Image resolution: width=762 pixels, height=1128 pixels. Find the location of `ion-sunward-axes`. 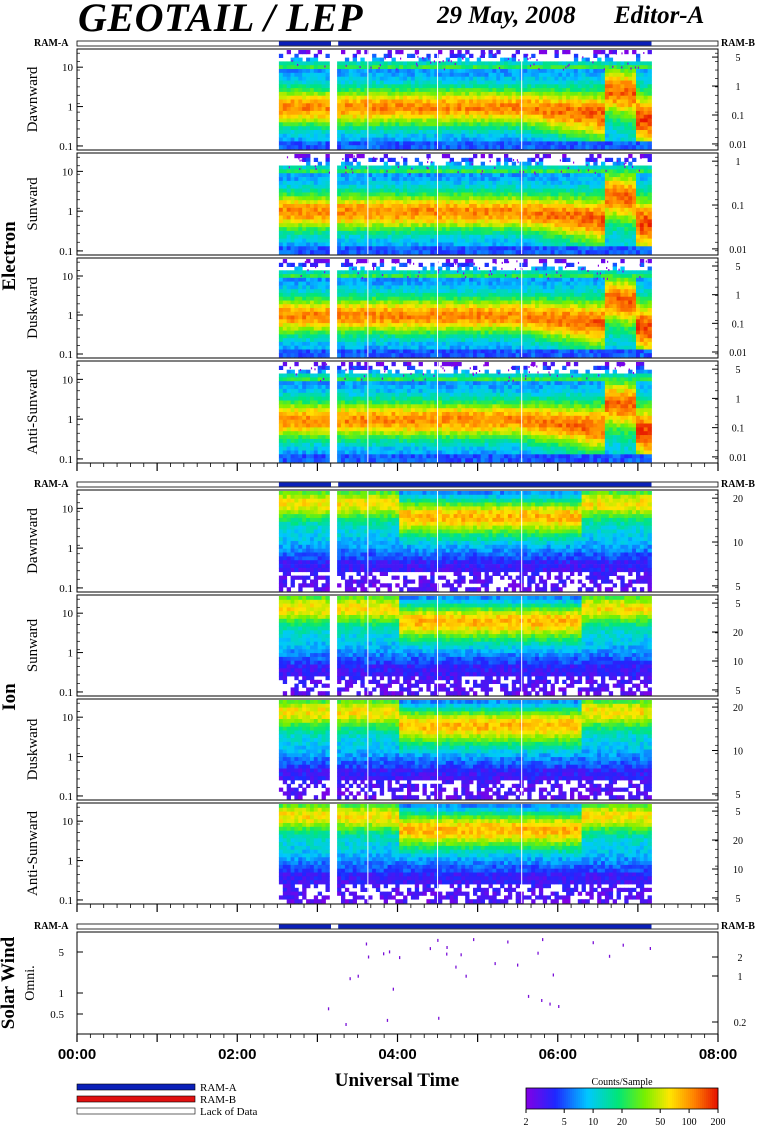

ion-sunward-axes is located at coordinates (397, 645).